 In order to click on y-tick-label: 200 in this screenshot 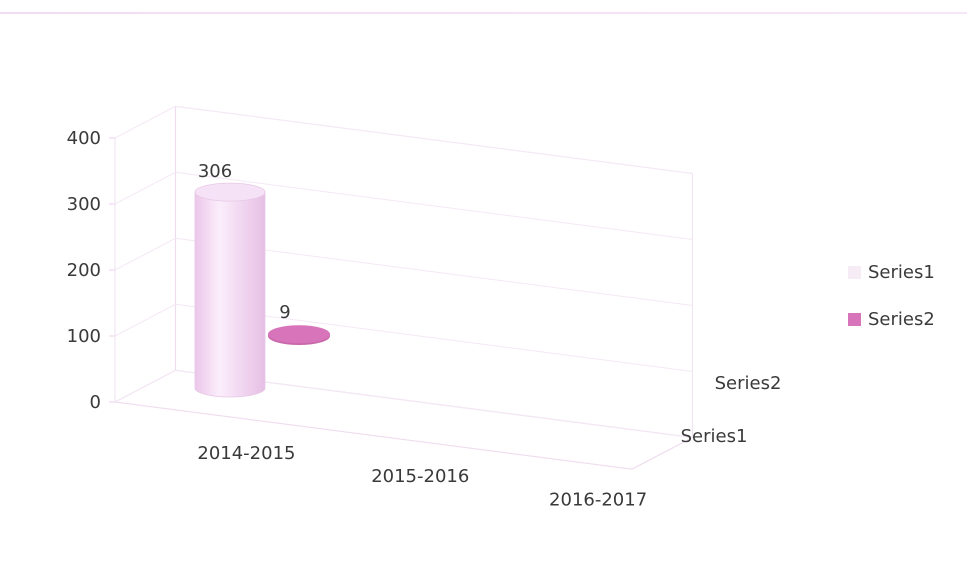, I will do `click(84, 270)`.